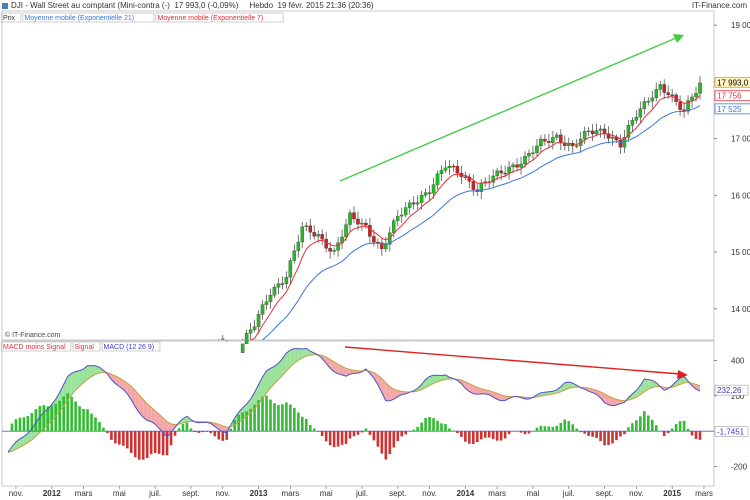 The height and width of the screenshot is (500, 750). I want to click on x-tick-2: mars, so click(84, 493).